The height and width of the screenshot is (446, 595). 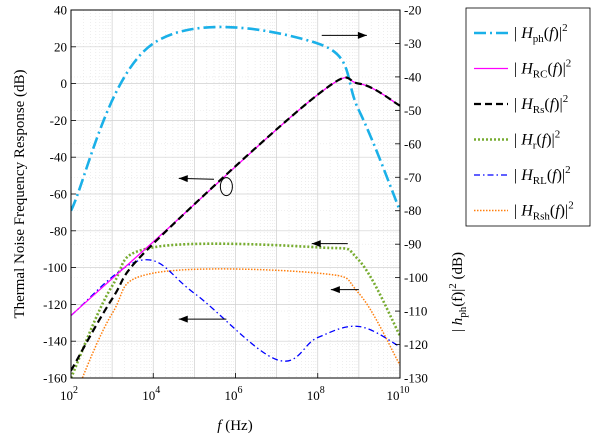 I want to click on right-axis: -20 -30 -40 -50 -60 -70 -80 -90 -100 -110 -120 -130, so click(x=411, y=194).